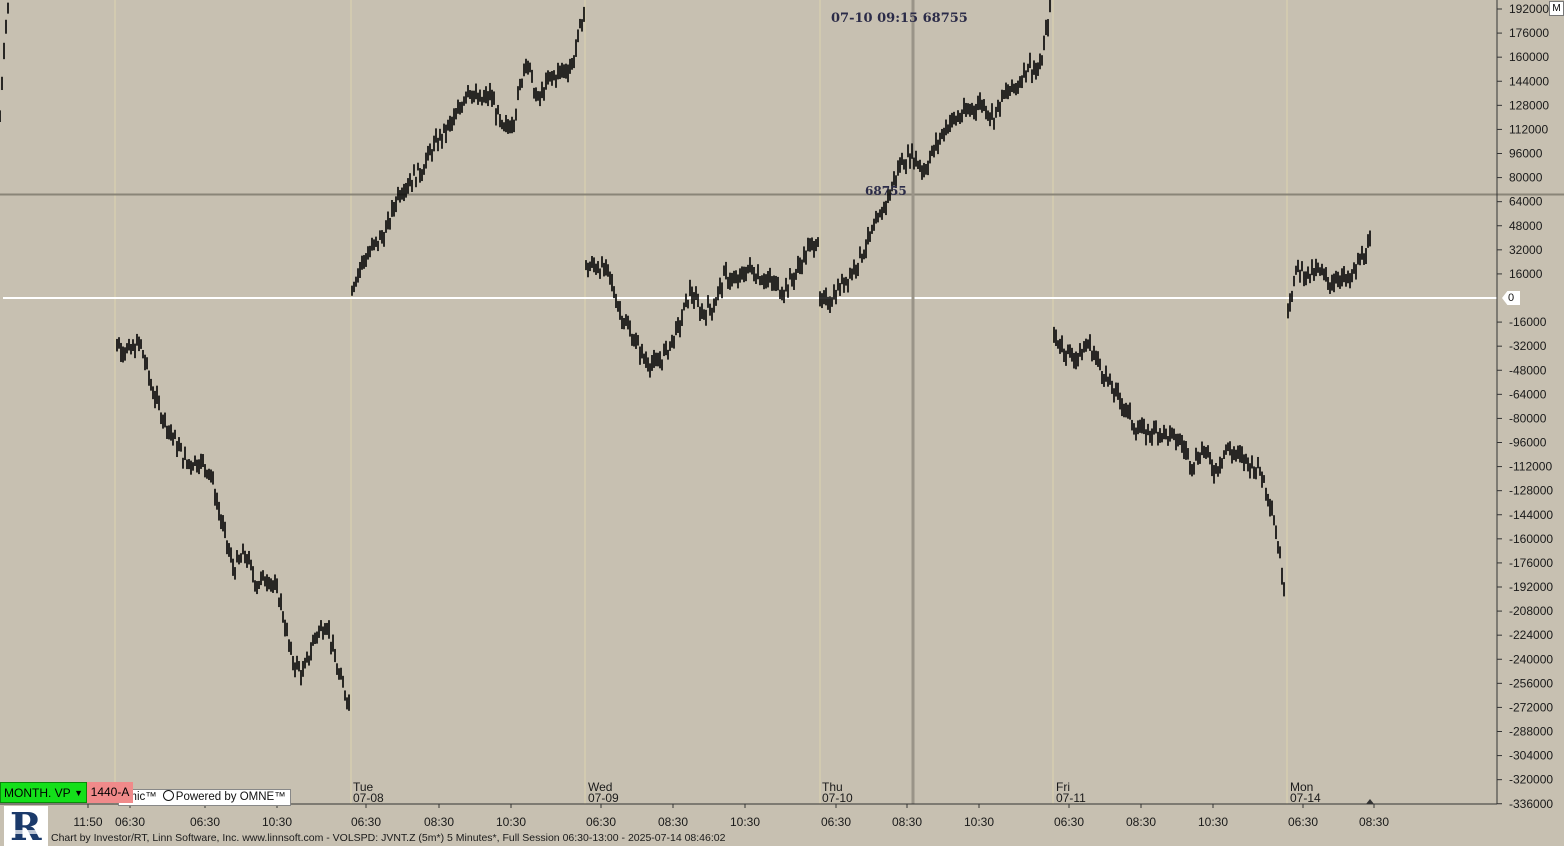 The image size is (1564, 846). What do you see at coordinates (1531, 563) in the screenshot?
I see `y-tick-label: -176000` at bounding box center [1531, 563].